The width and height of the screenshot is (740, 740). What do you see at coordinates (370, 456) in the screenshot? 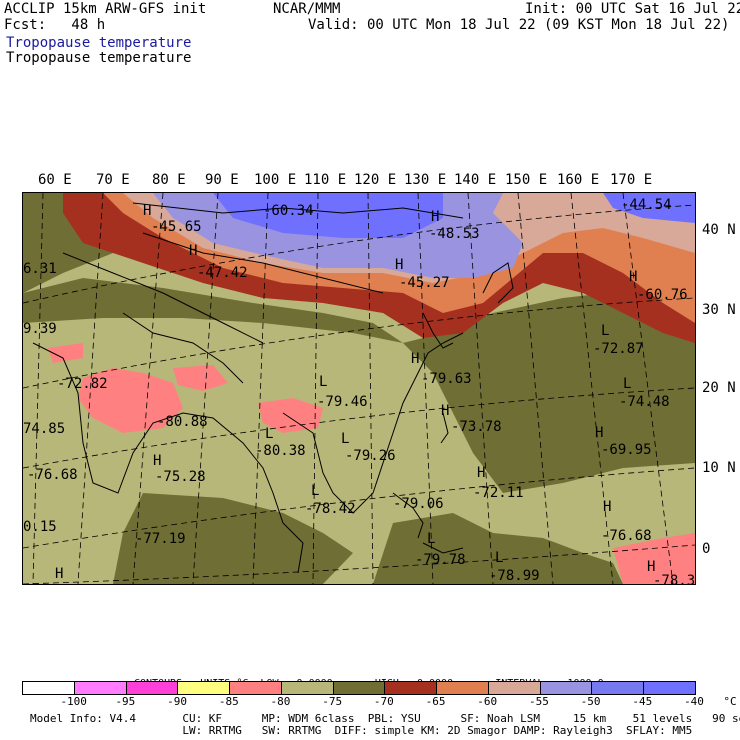
I see `value-label: -79.26` at bounding box center [370, 456].